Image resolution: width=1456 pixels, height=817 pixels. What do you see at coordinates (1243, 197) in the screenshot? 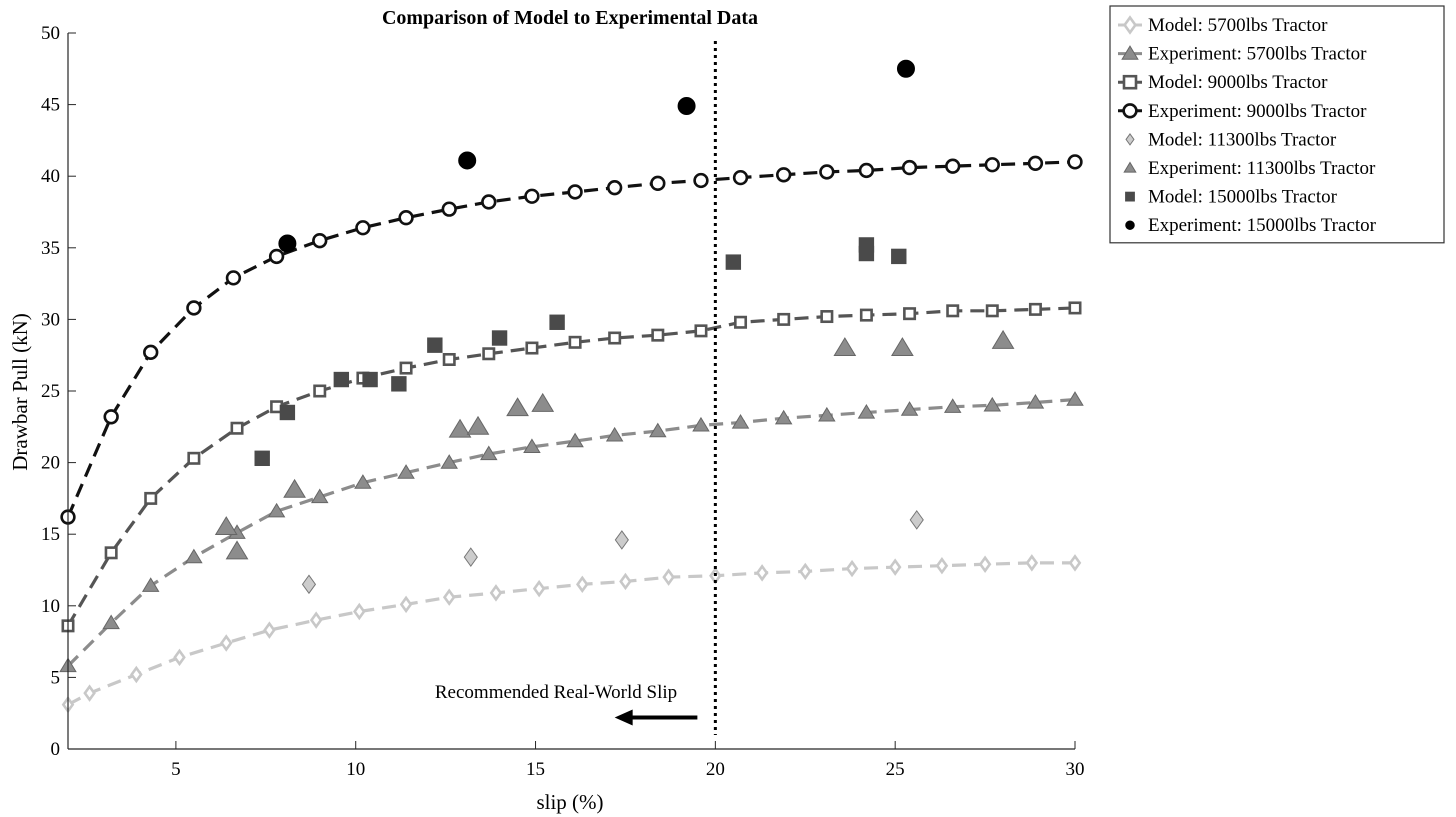
I see `legend-label: Model: 15000lbs Tractor` at bounding box center [1243, 197].